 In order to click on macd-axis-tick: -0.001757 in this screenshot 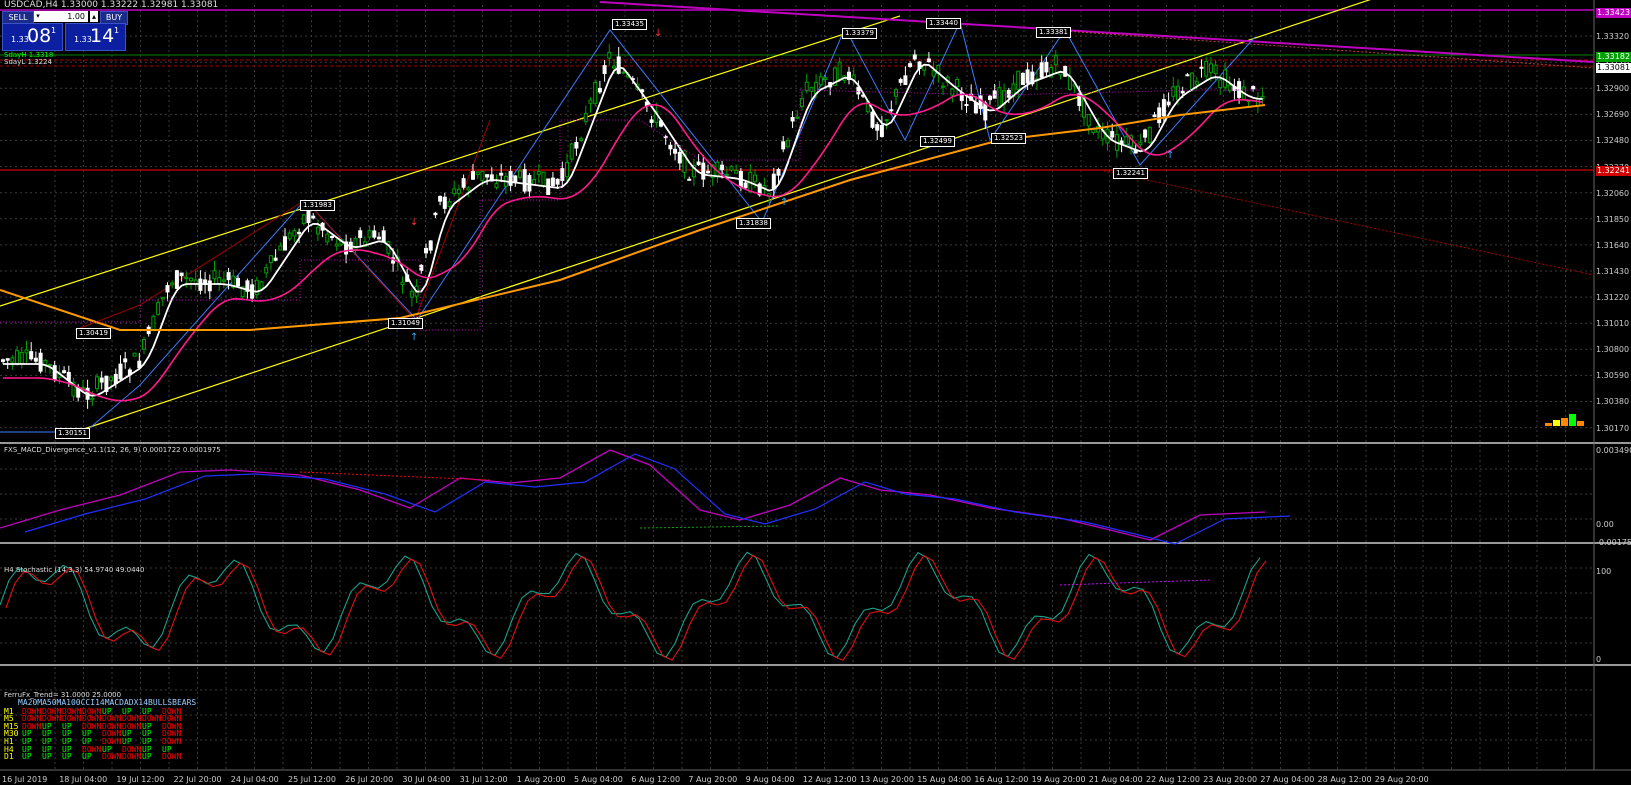, I will do `click(1613, 542)`.